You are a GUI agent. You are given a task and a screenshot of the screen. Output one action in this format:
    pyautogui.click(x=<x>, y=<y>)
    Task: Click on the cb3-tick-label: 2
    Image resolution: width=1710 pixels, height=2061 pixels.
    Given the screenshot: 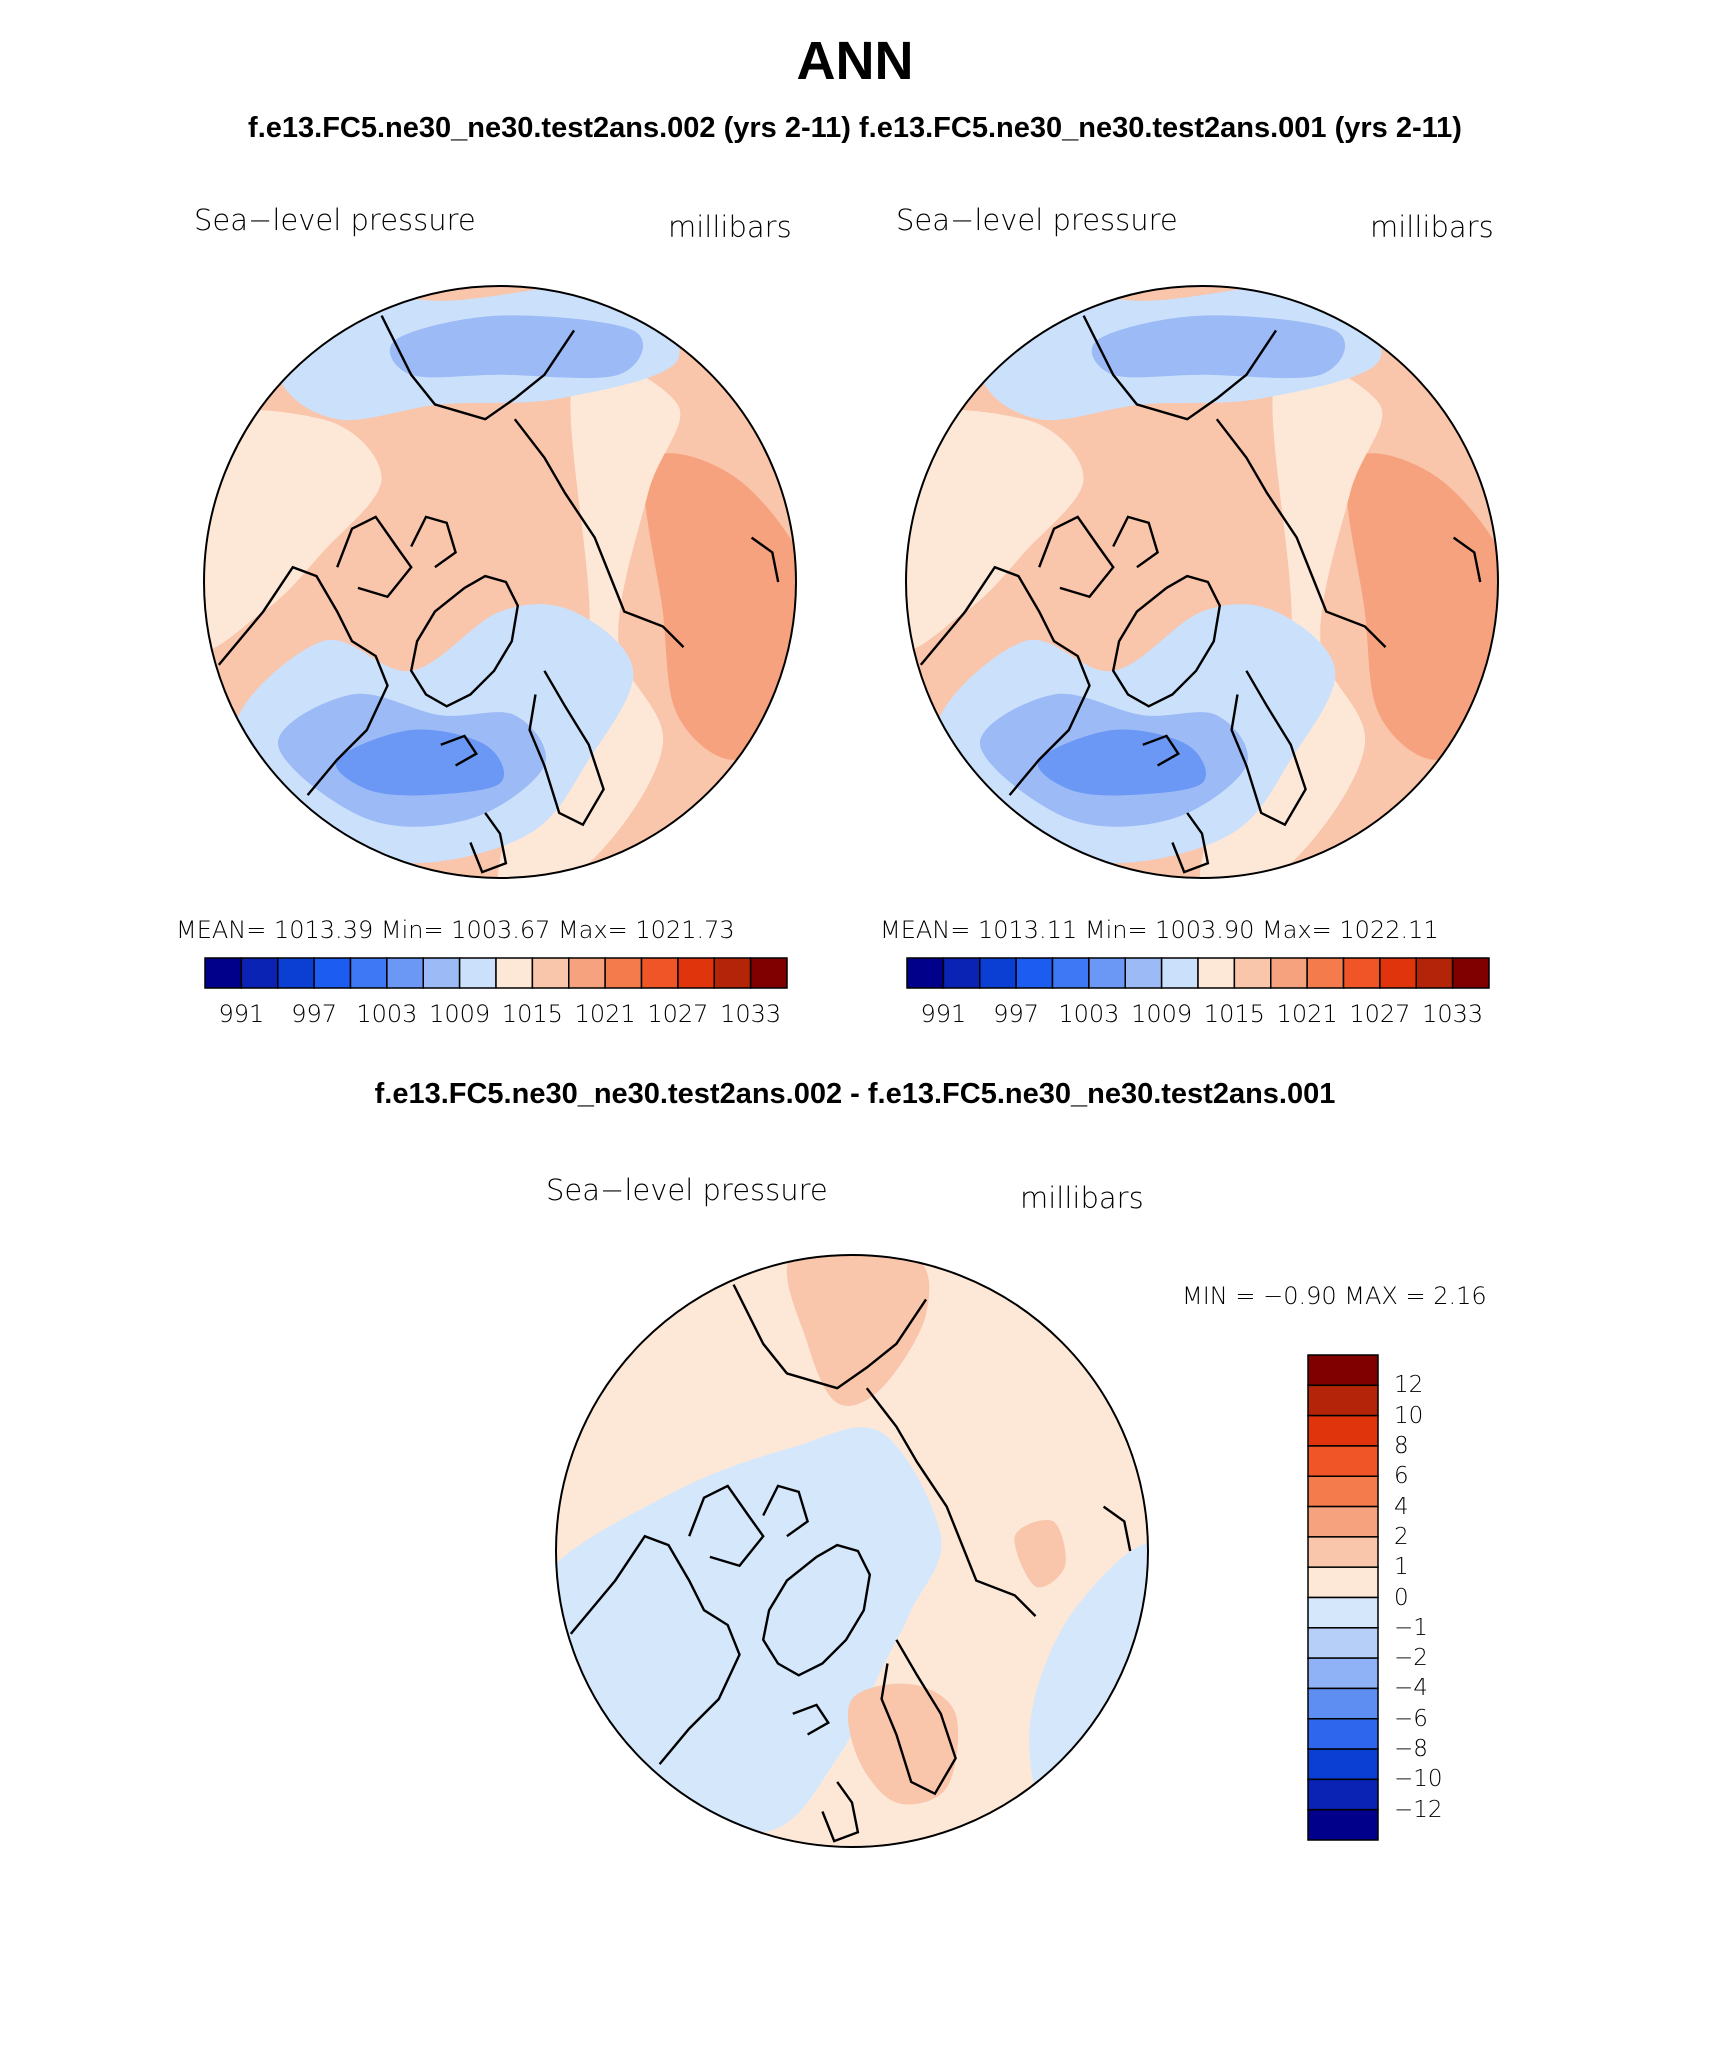 What is the action you would take?
    pyautogui.click(x=1401, y=1536)
    